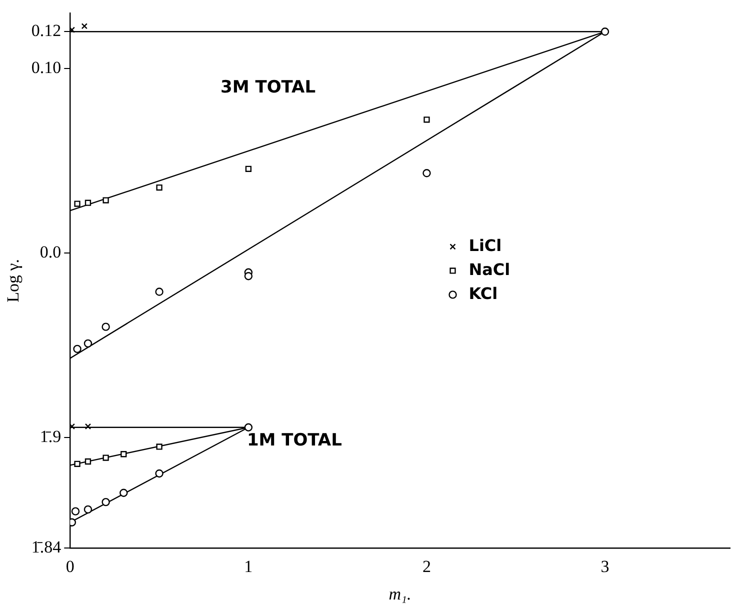  I want to click on y-tick-label: 1̄.9, so click(51, 436).